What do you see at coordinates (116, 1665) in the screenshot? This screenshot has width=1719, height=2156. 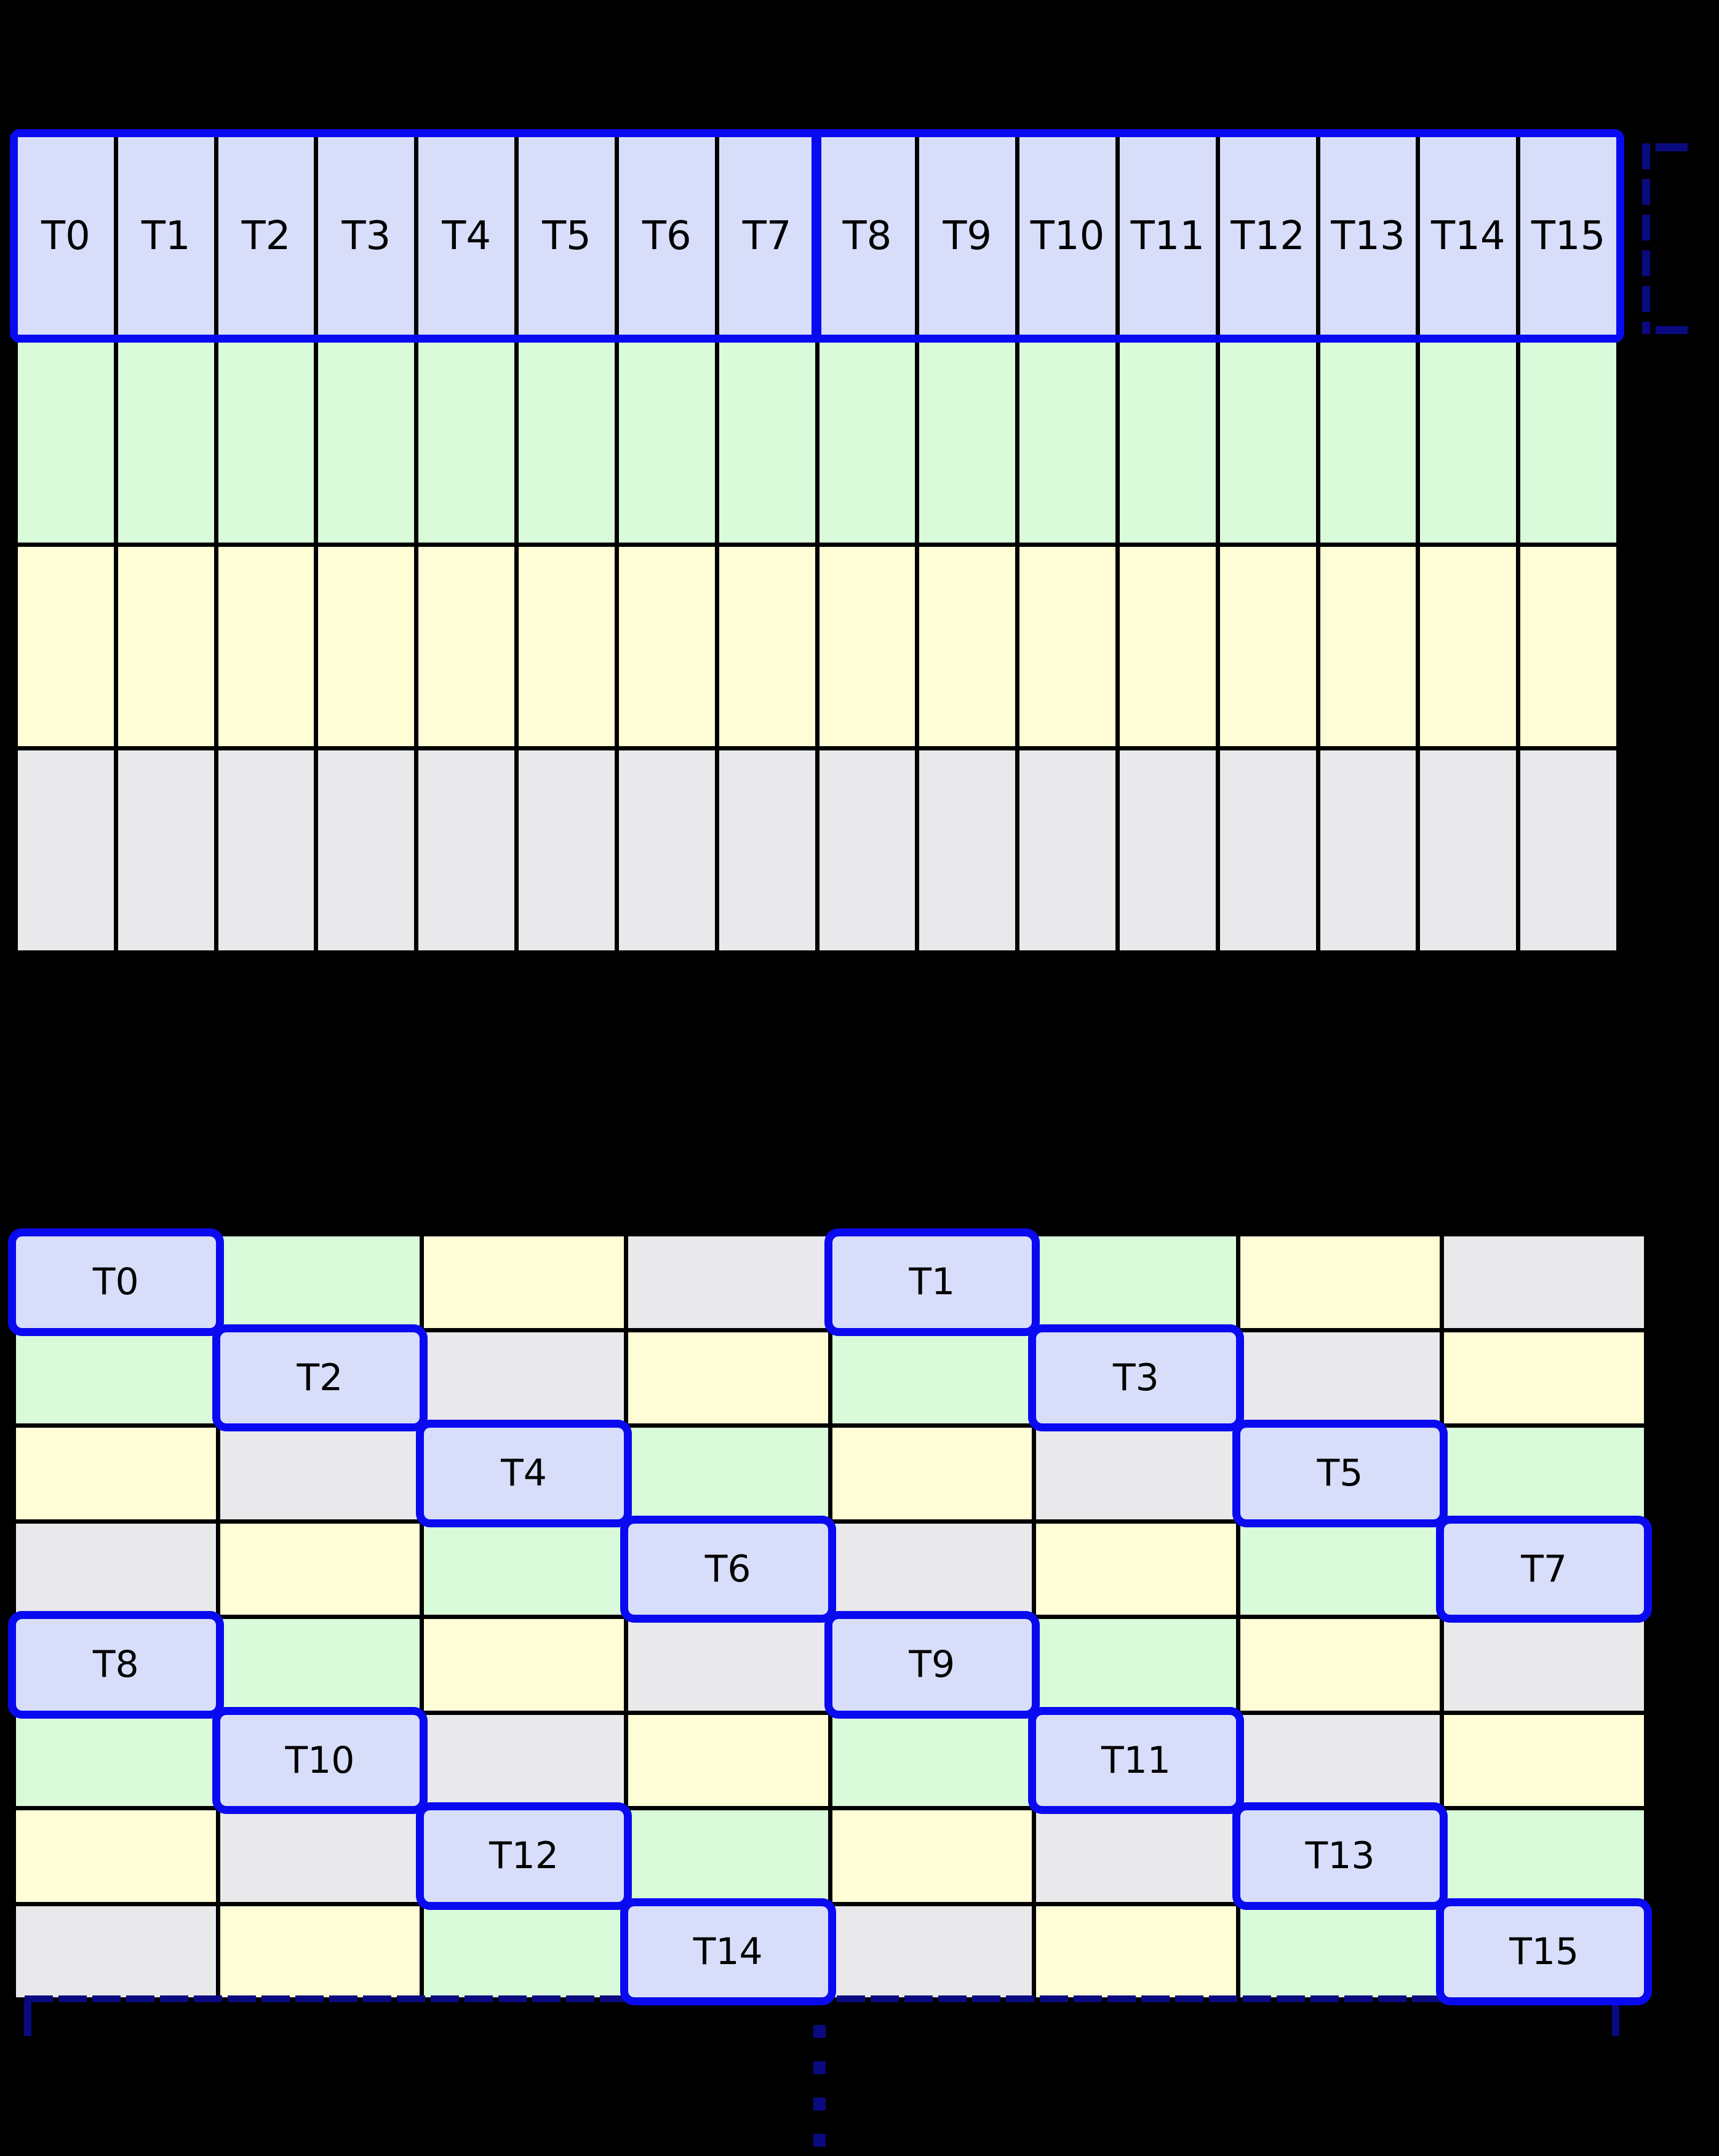 I see `thread-access-cell: T8` at bounding box center [116, 1665].